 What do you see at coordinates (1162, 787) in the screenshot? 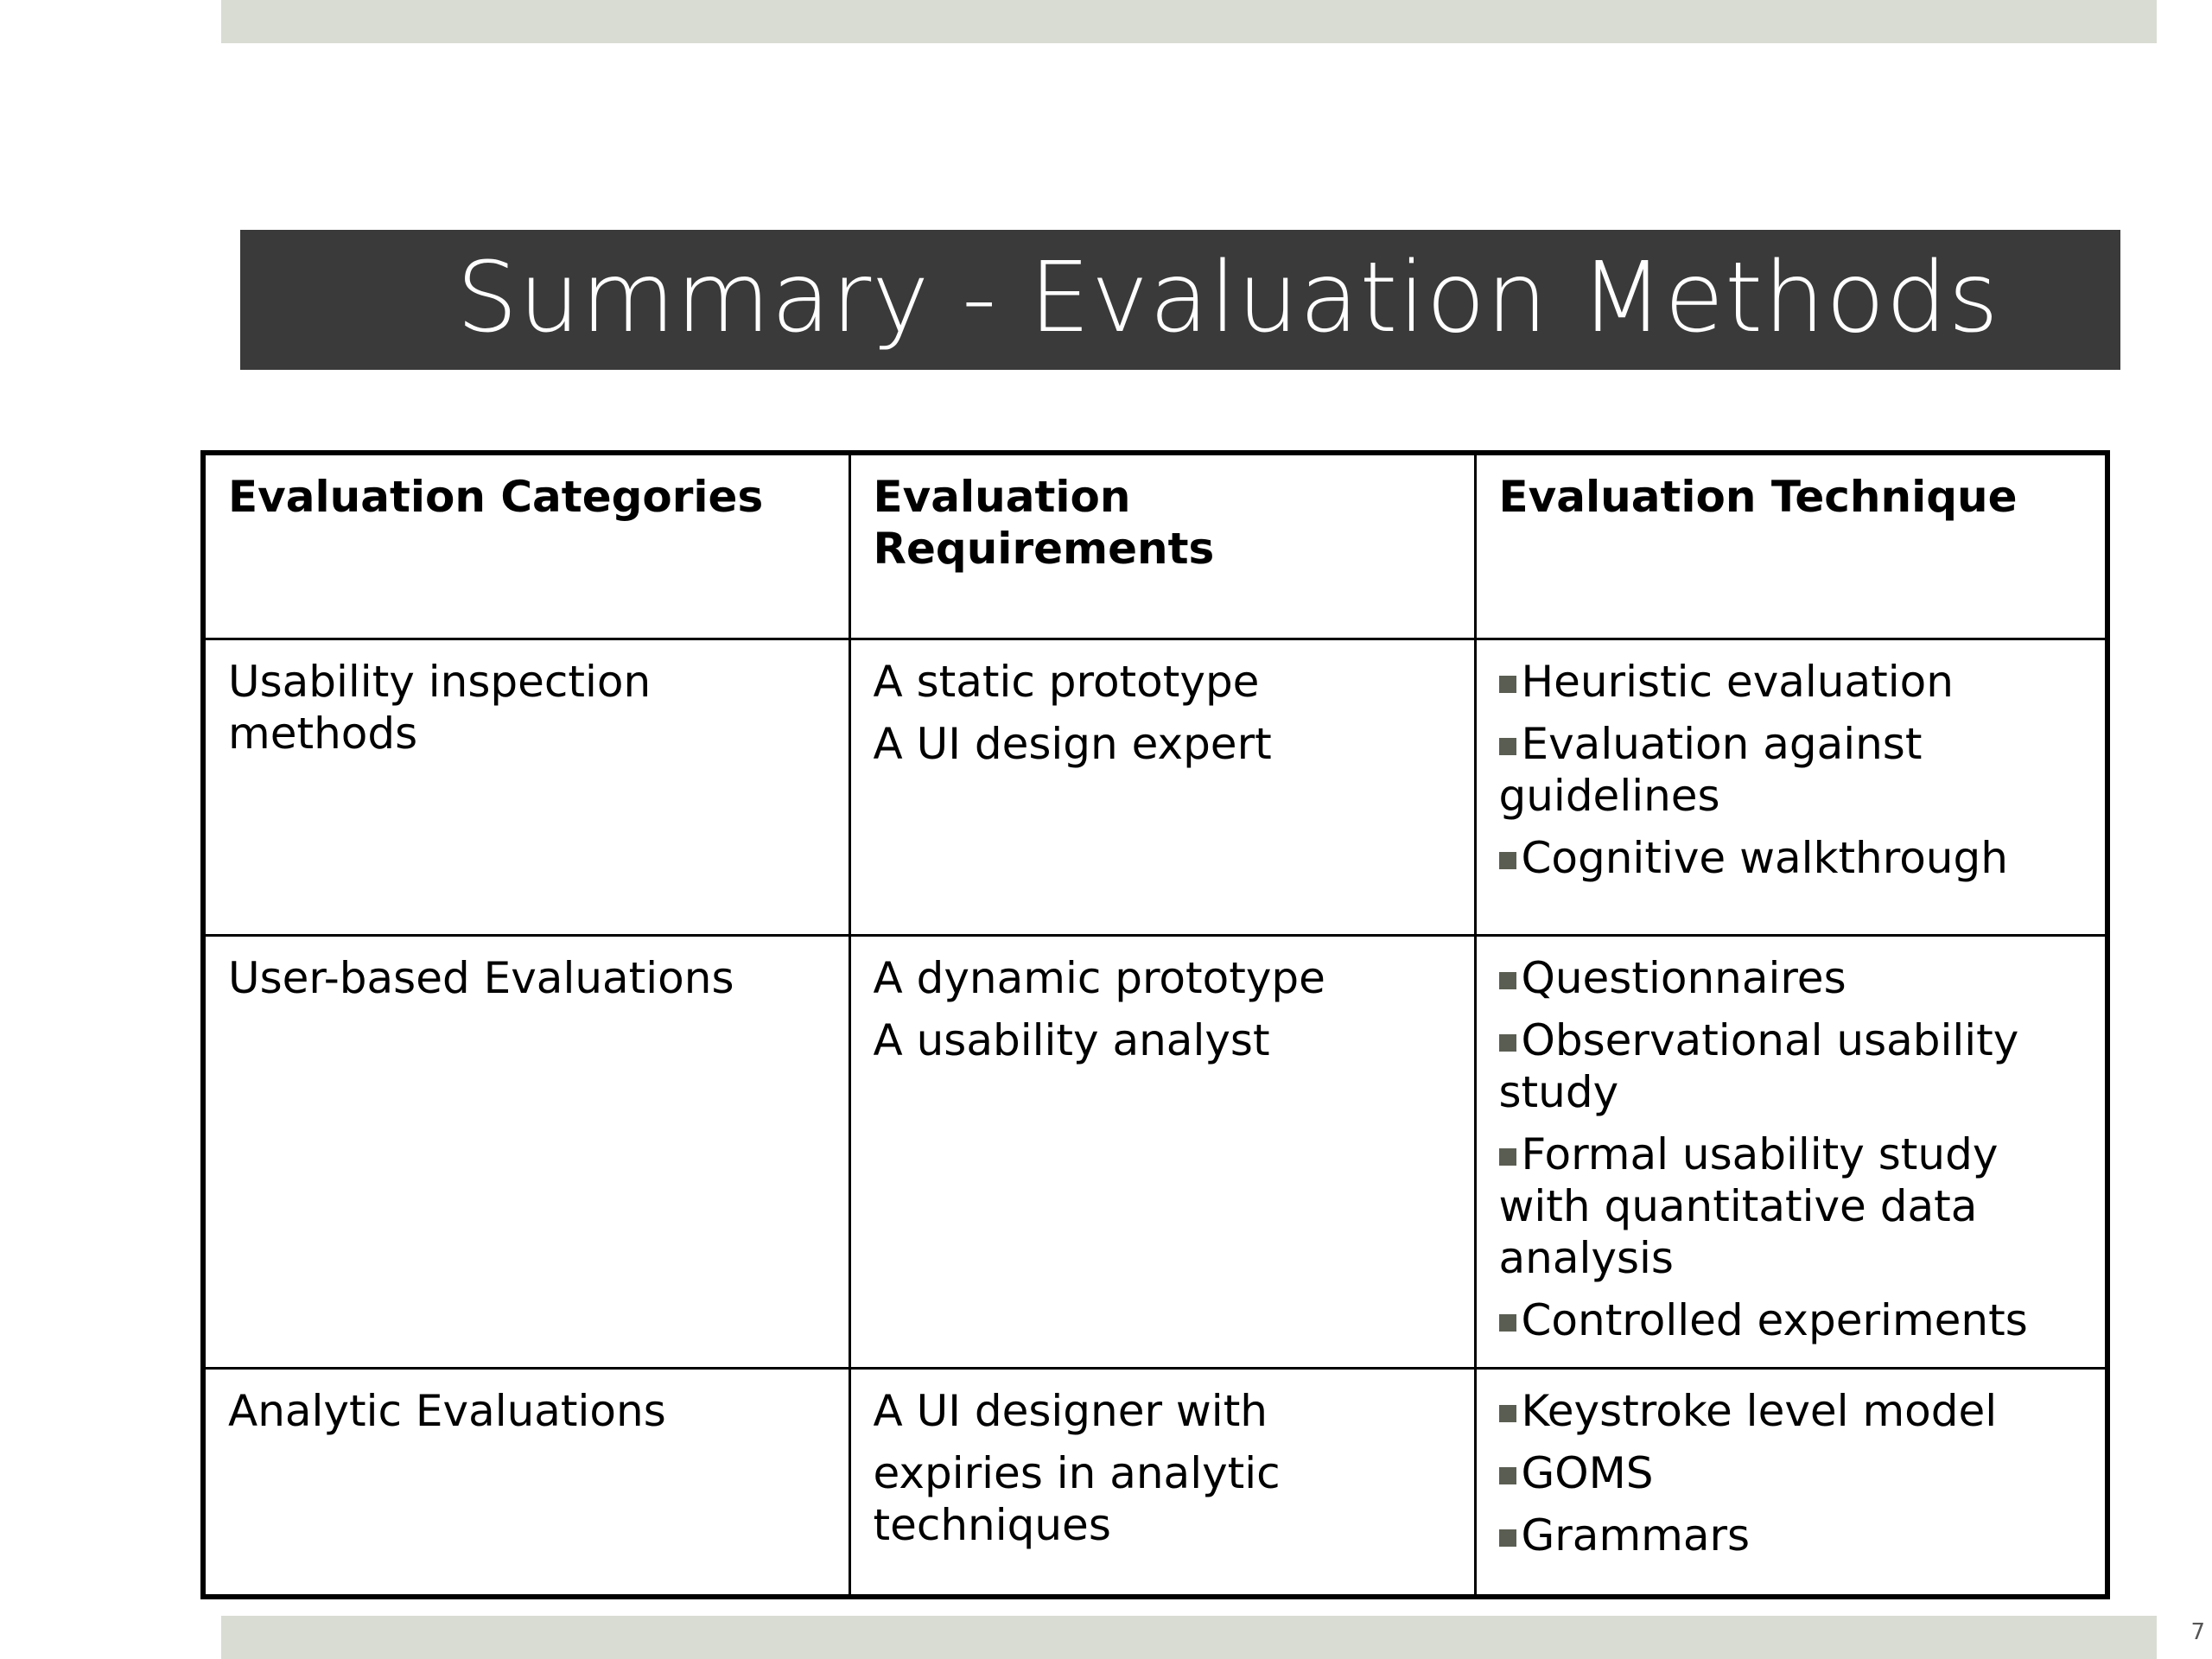
I see `requirements-cell: A static prototype A UI design expert` at bounding box center [1162, 787].